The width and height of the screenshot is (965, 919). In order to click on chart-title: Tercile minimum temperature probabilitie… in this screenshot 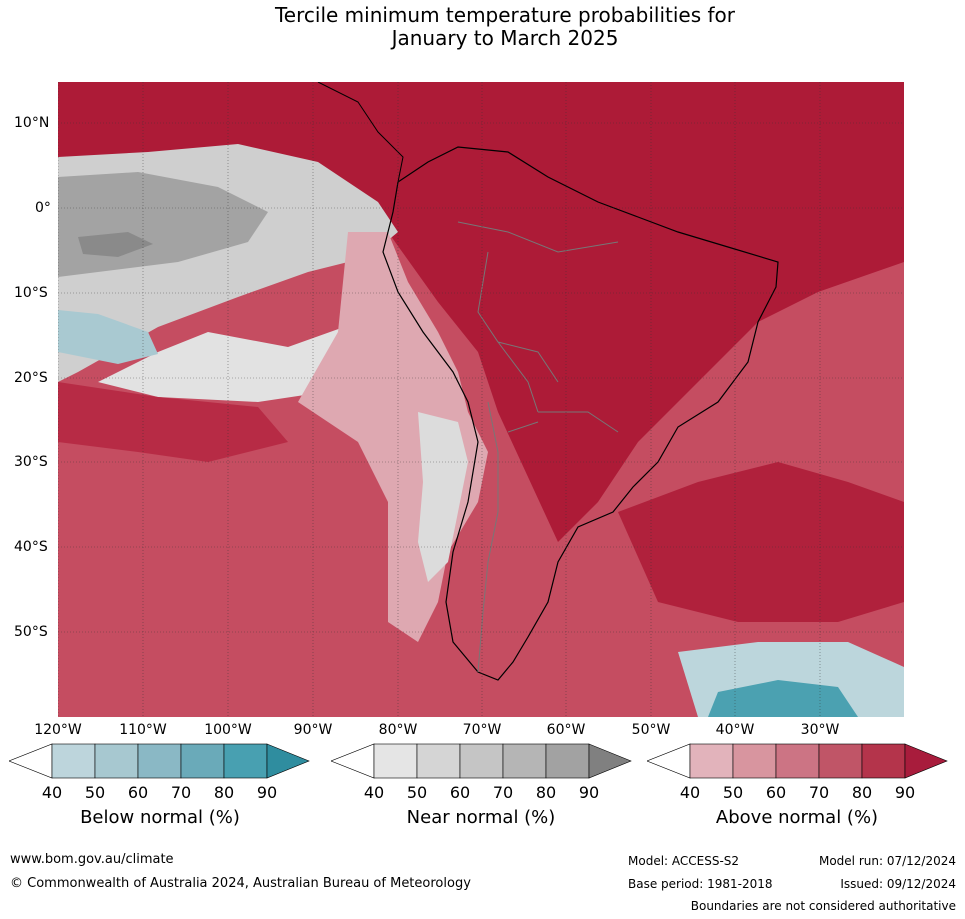, I will do `click(482, 27)`.